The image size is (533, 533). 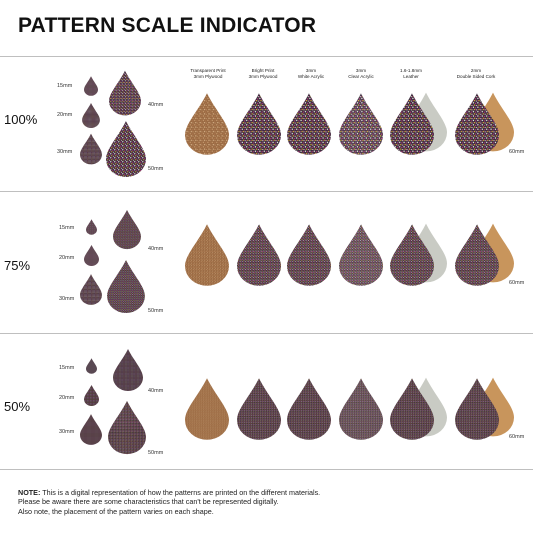 I want to click on scale-label-75: 75%, so click(x=17, y=265).